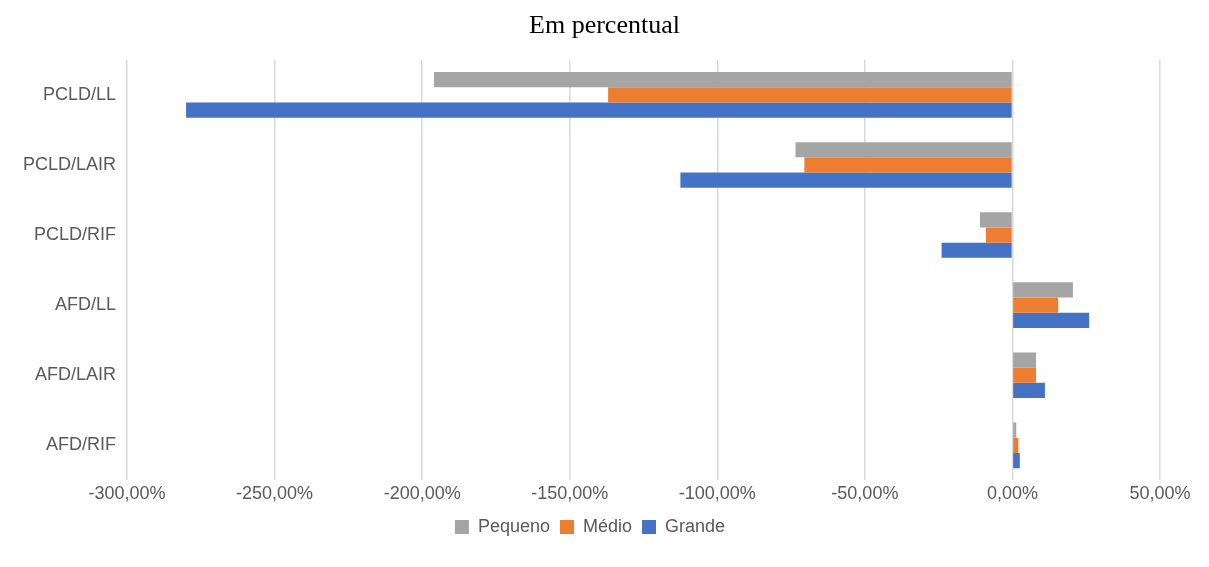 Image resolution: width=1209 pixels, height=567 pixels. Describe the element at coordinates (81, 444) in the screenshot. I see `y-tick-label: AFD/RIF` at that location.